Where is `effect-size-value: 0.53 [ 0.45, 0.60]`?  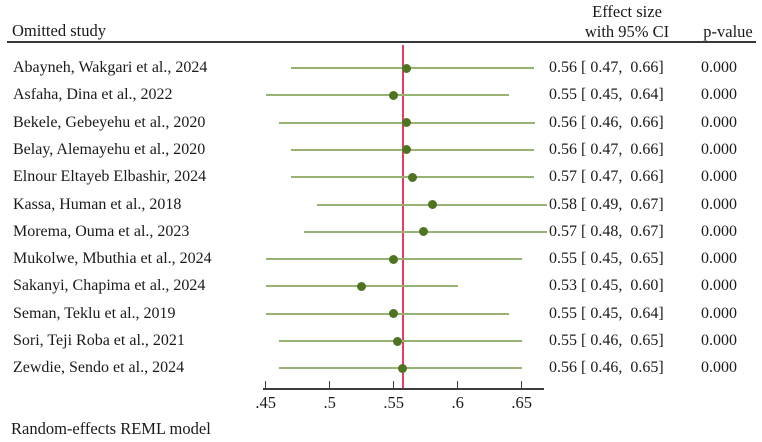 effect-size-value: 0.53 [ 0.45, 0.60] is located at coordinates (606, 286).